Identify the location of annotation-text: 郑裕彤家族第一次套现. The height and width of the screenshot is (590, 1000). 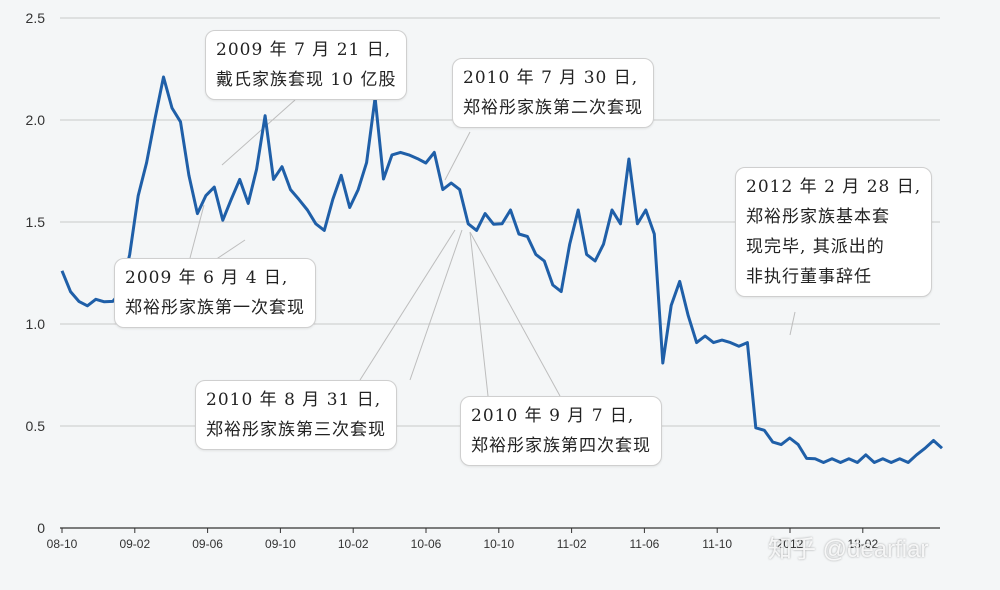
(215, 308).